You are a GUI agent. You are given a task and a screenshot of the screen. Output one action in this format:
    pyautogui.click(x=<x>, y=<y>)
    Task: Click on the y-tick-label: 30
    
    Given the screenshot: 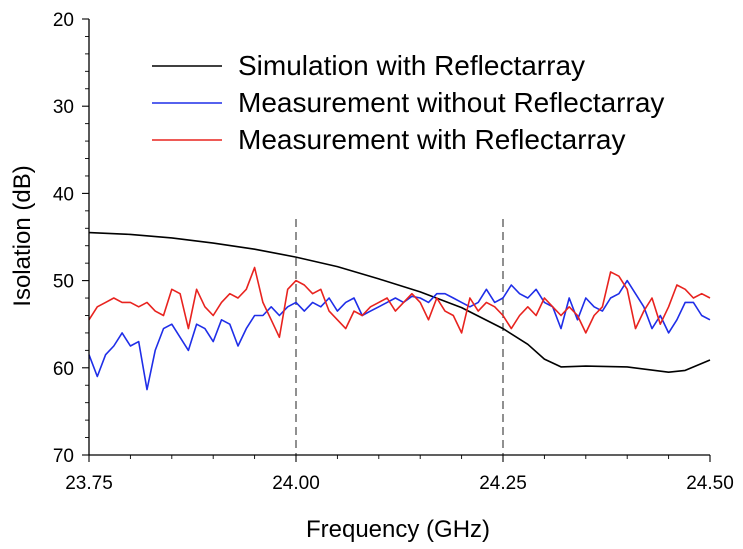 What is the action you would take?
    pyautogui.click(x=63, y=107)
    